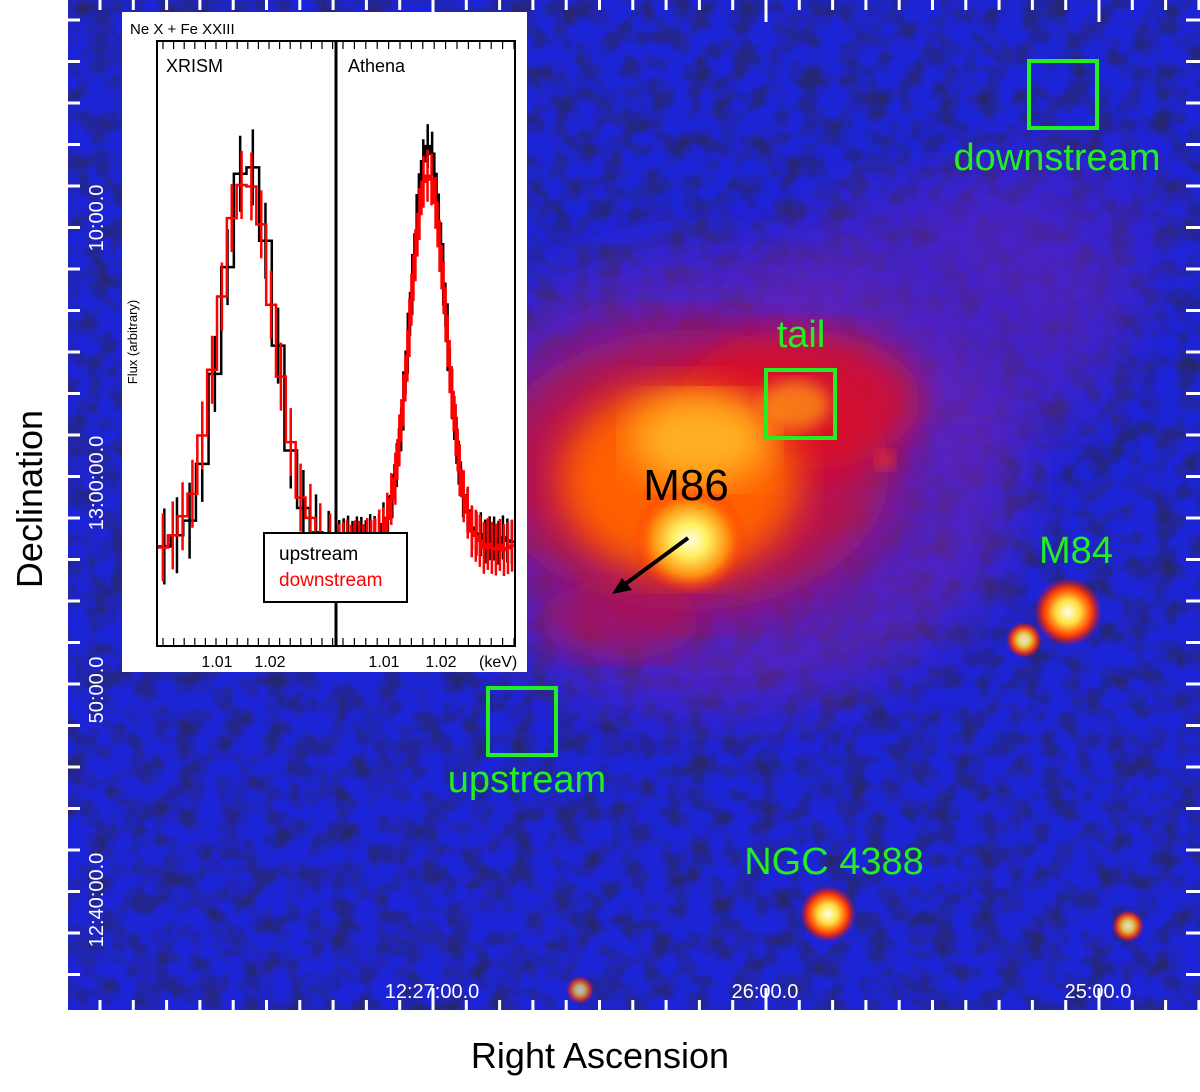 The image size is (1200, 1092). What do you see at coordinates (97, 483) in the screenshot?
I see `dec-tick-label: 13:00:00.0` at bounding box center [97, 483].